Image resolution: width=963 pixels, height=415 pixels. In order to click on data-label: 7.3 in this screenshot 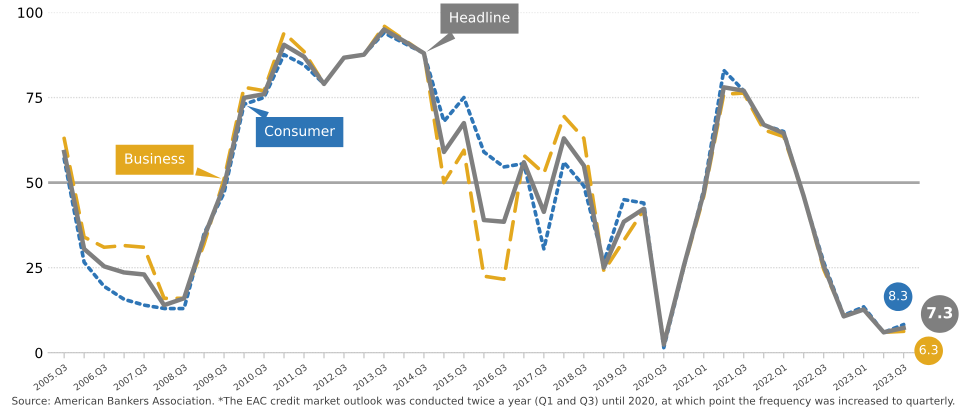, I will do `click(939, 312)`.